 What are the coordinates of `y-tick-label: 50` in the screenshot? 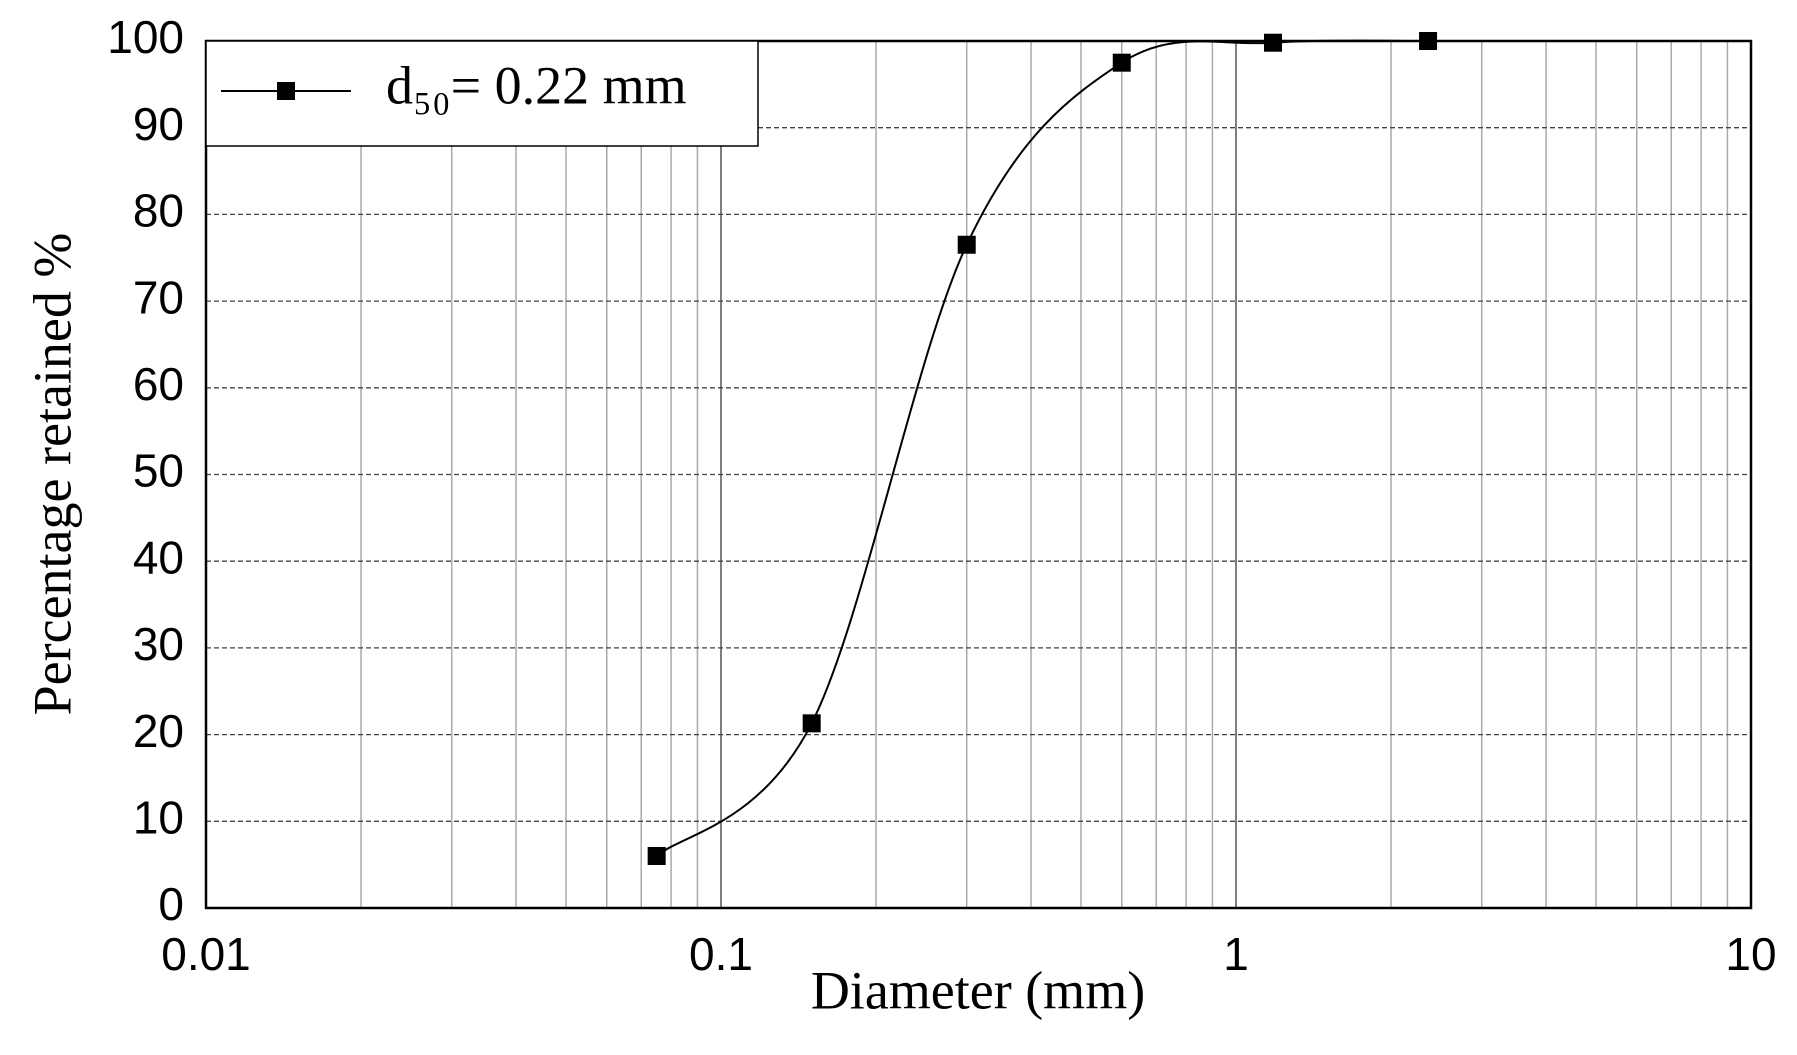 It's located at (158, 471).